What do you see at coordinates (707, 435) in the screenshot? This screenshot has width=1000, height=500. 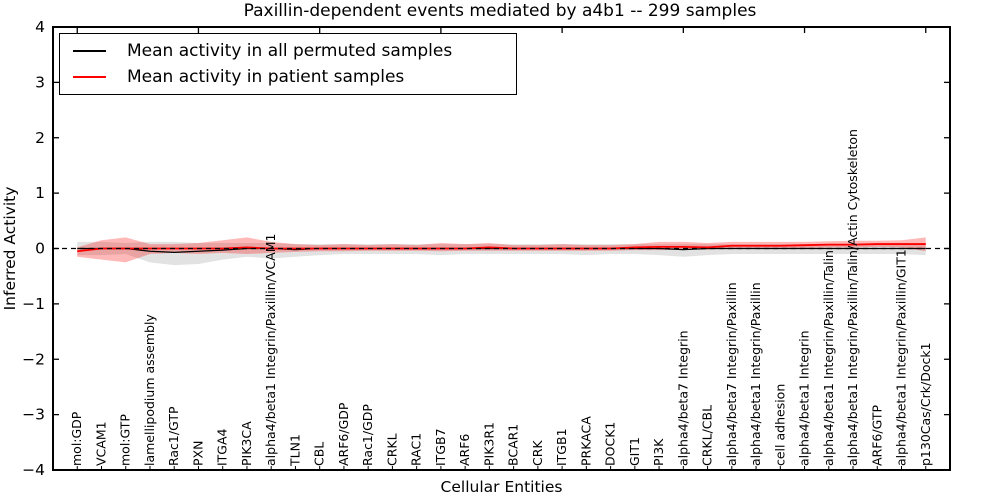 I see `x-tick-label: CRKL/CBL` at bounding box center [707, 435].